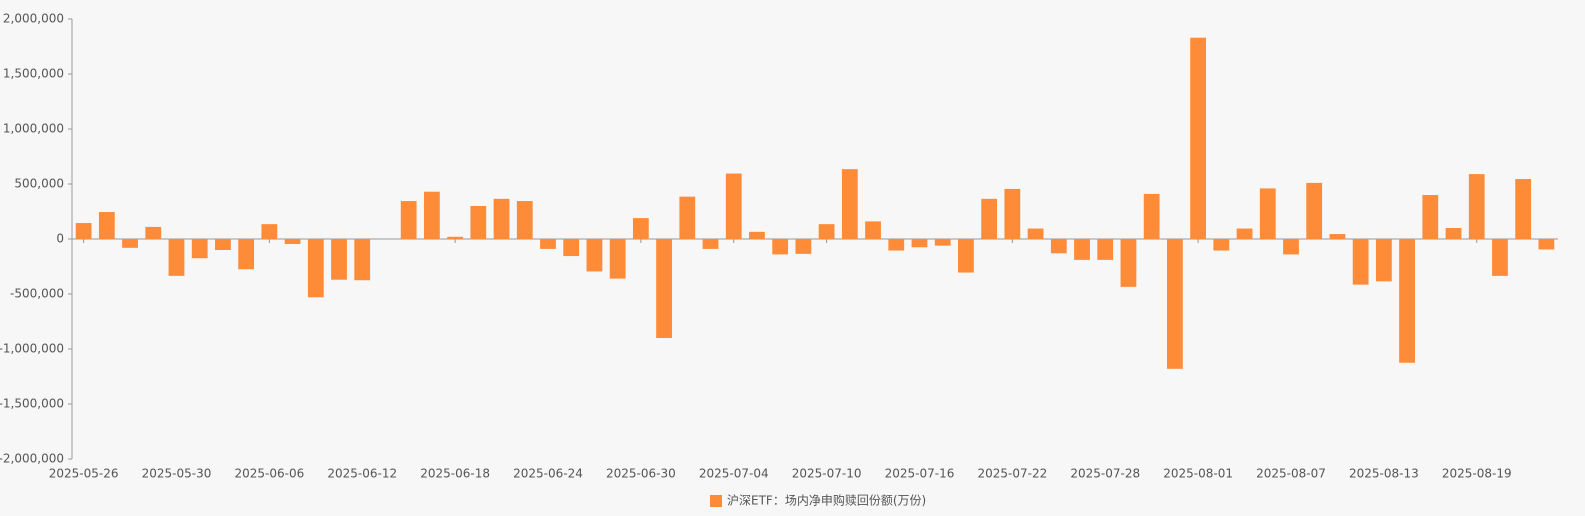  I want to click on y-tick-label: 2,000,000, so click(33, 19).